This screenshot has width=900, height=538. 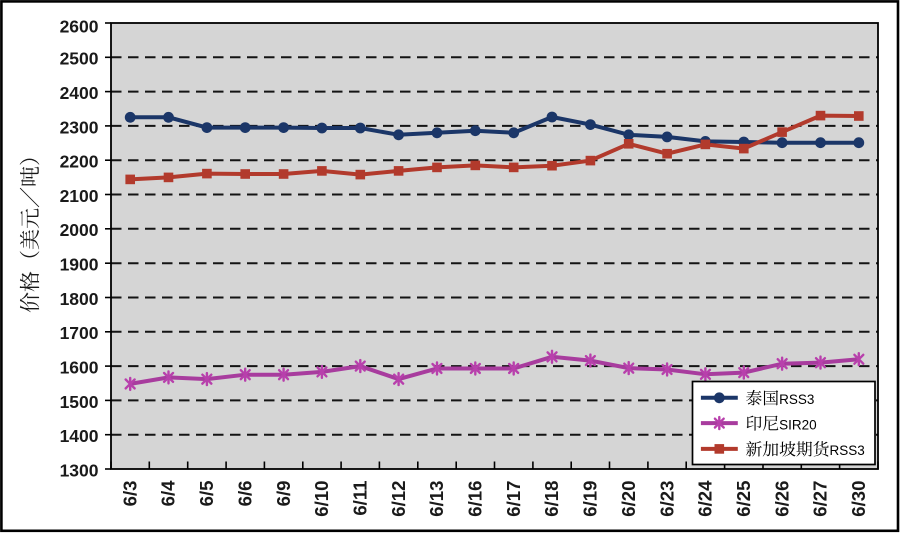 What do you see at coordinates (79, 299) in the screenshot?
I see `svg-text: 1800` at bounding box center [79, 299].